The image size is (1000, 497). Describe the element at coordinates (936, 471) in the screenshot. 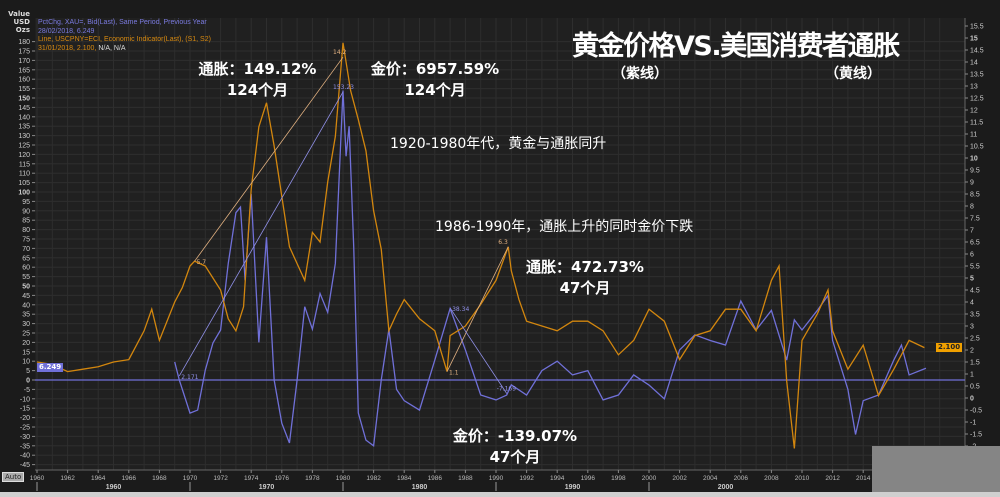

I see `overlay-block` at that location.